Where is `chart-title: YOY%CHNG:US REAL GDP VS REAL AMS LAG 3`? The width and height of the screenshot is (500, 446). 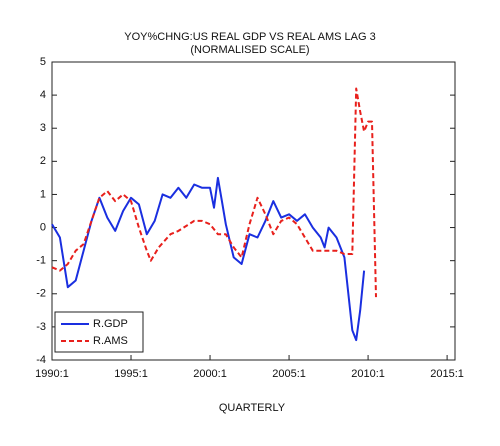 chart-title: YOY%CHNG:US REAL GDP VS REAL AMS LAG 3 is located at coordinates (249, 37).